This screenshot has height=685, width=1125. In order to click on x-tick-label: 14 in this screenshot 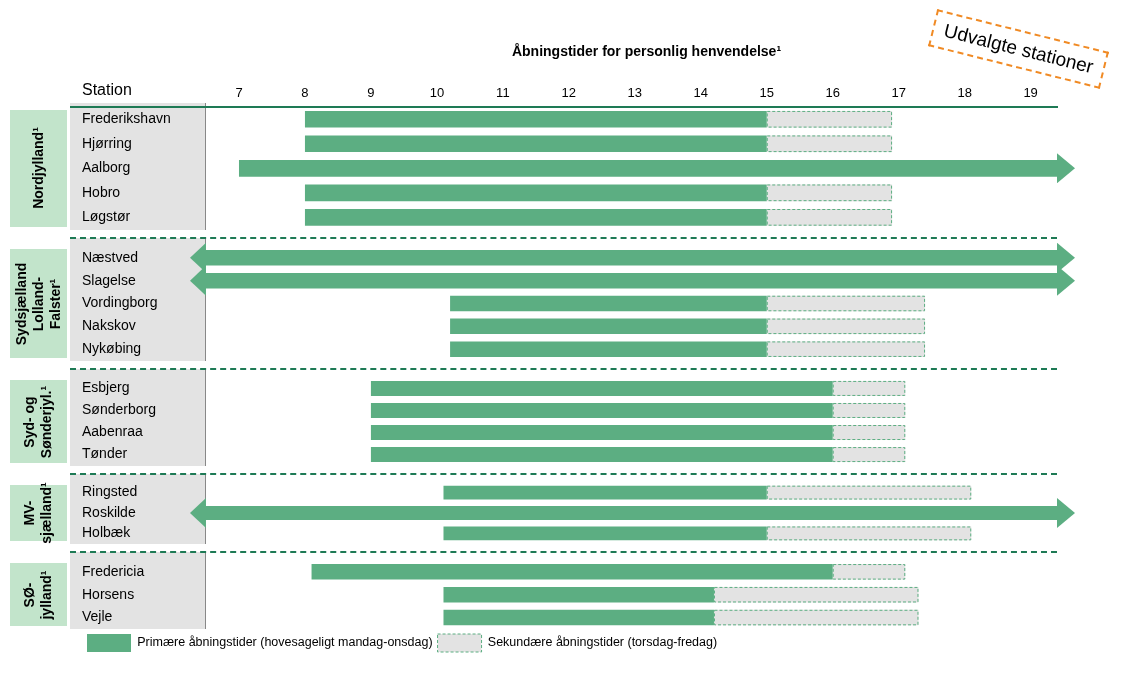, I will do `click(700, 92)`.